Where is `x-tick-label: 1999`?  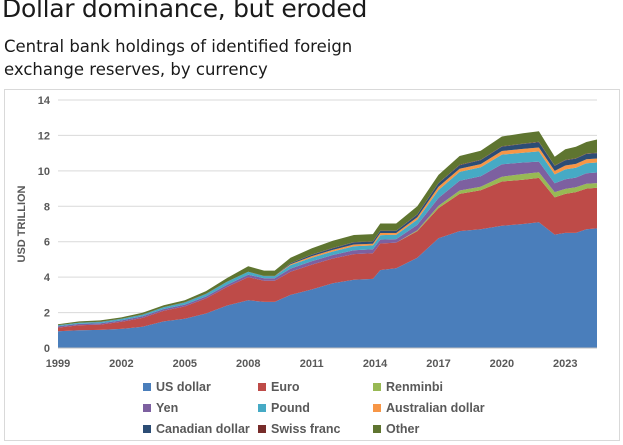 x-tick-label: 1999 is located at coordinates (58, 364).